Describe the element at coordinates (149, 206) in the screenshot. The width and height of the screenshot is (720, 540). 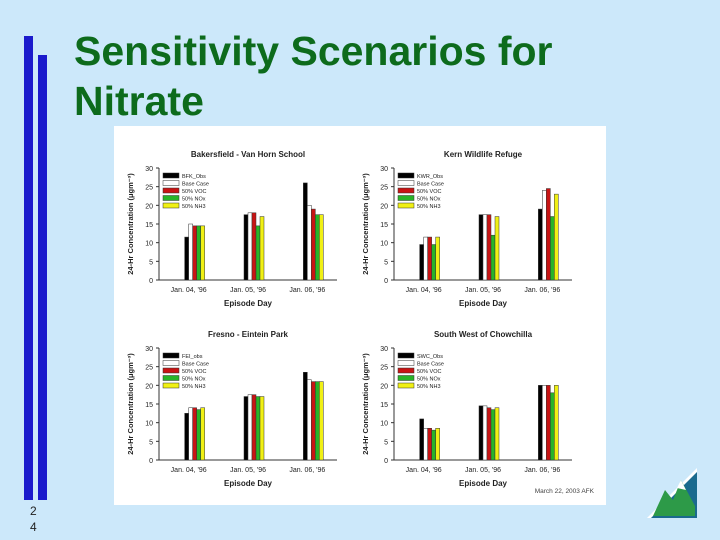
I see `chart-1-y-tick-label: 20` at that location.